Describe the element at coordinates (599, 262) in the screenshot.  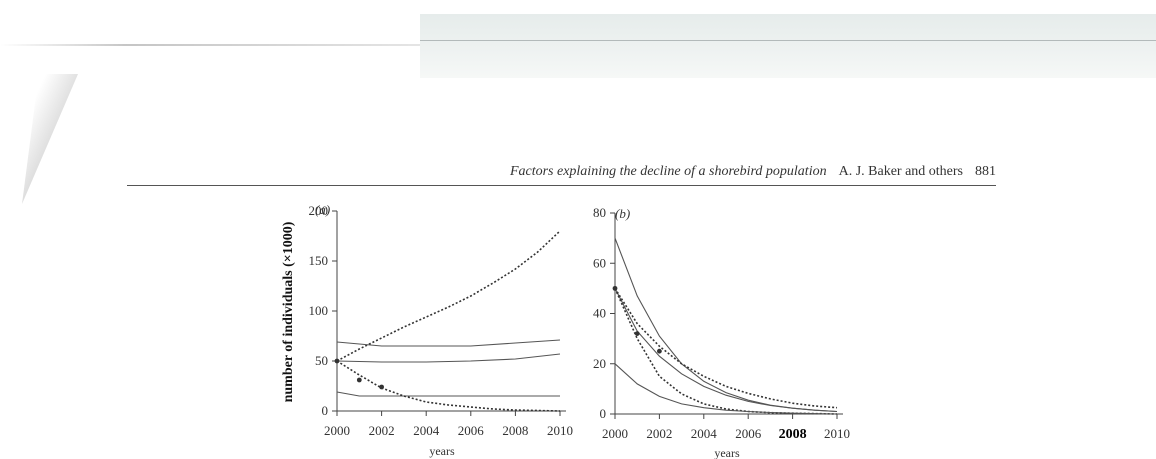
I see `y-tick-label: 60` at that location.